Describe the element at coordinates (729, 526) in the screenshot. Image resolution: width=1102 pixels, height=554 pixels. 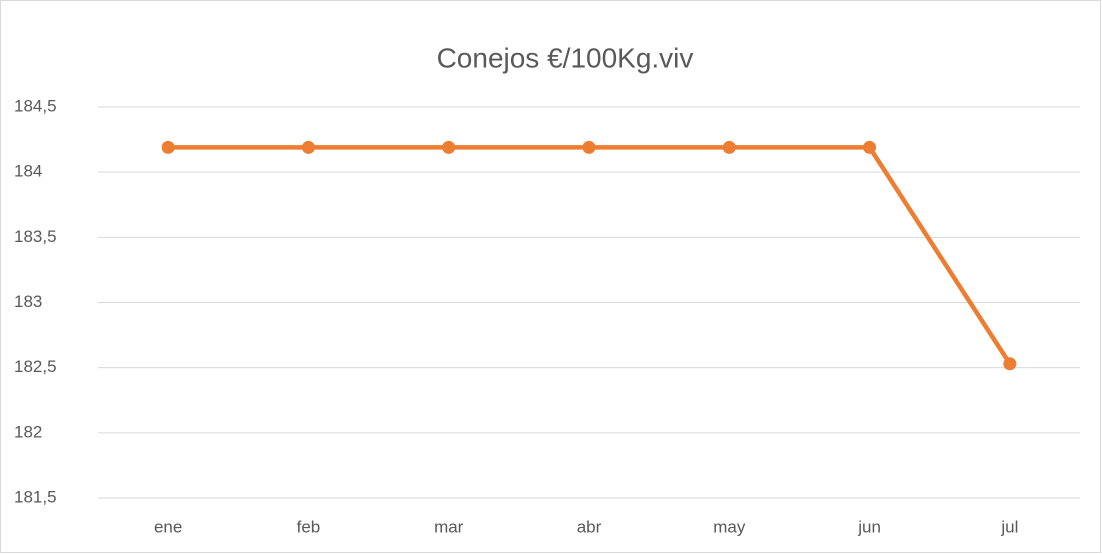
I see `x-tick-label: may` at that location.